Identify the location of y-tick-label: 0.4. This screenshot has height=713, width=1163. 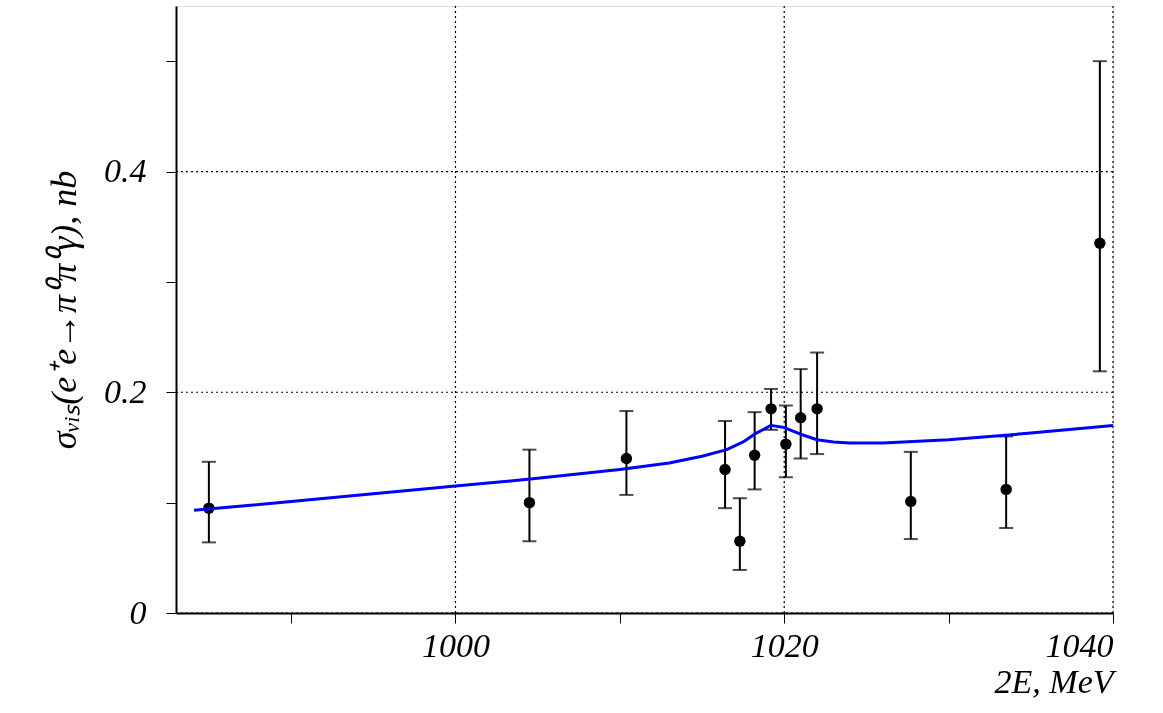
(125, 171).